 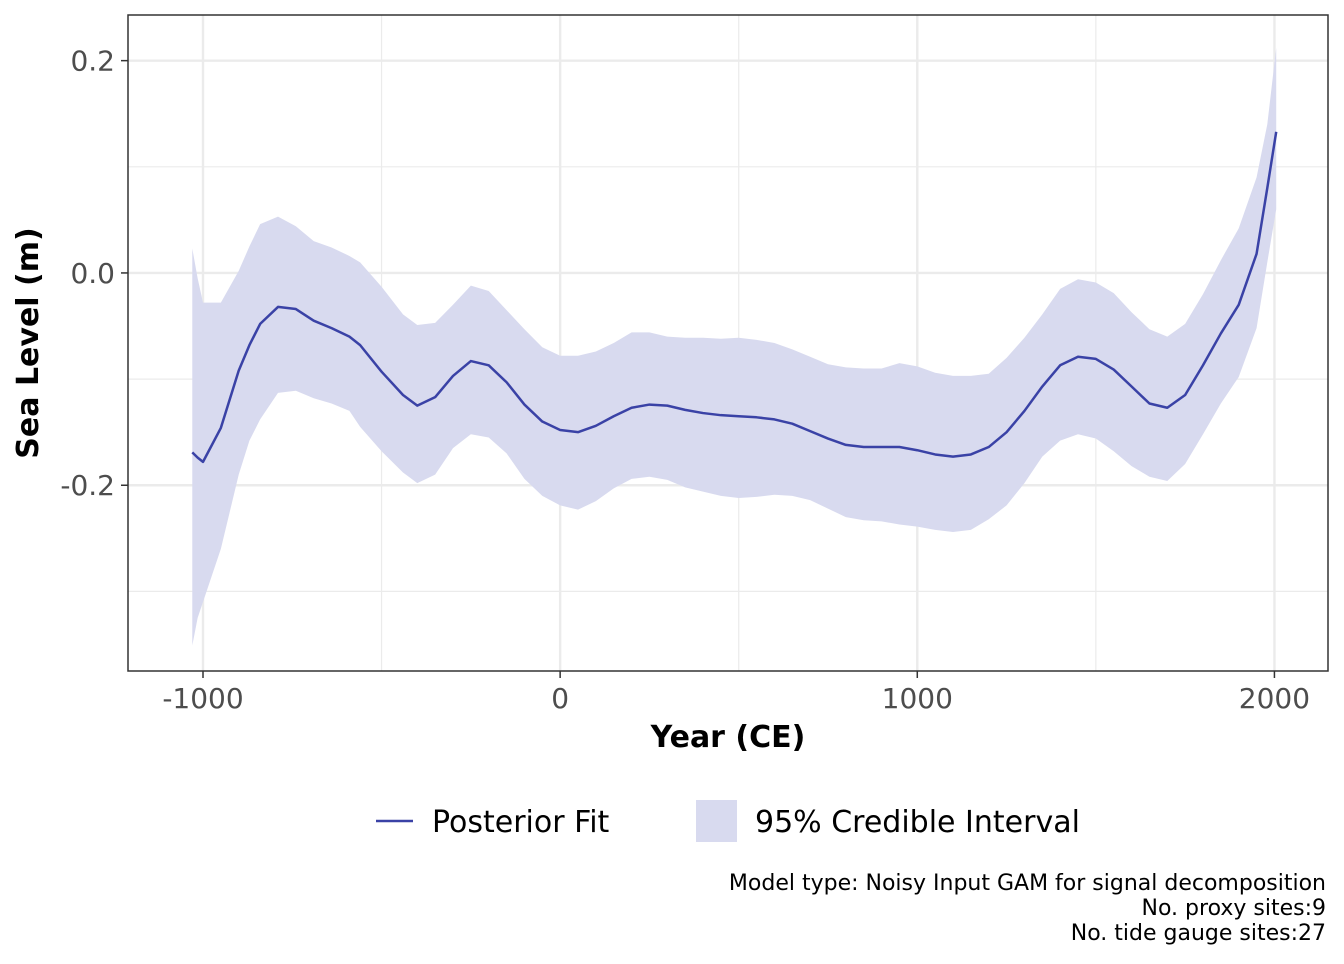 I want to click on y-tick-label: 0.0, so click(x=92, y=273).